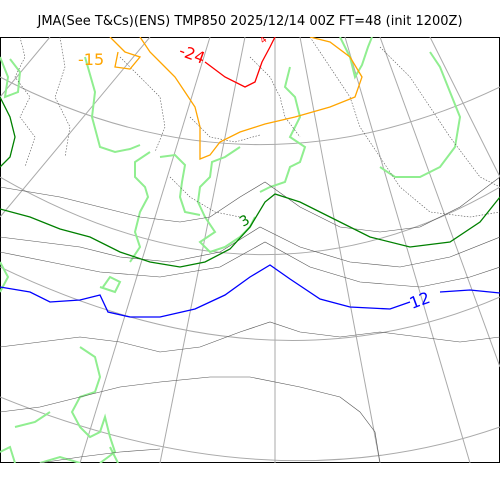  What do you see at coordinates (250, 291) in the screenshot?
I see `isotherm-plus12` at bounding box center [250, 291].